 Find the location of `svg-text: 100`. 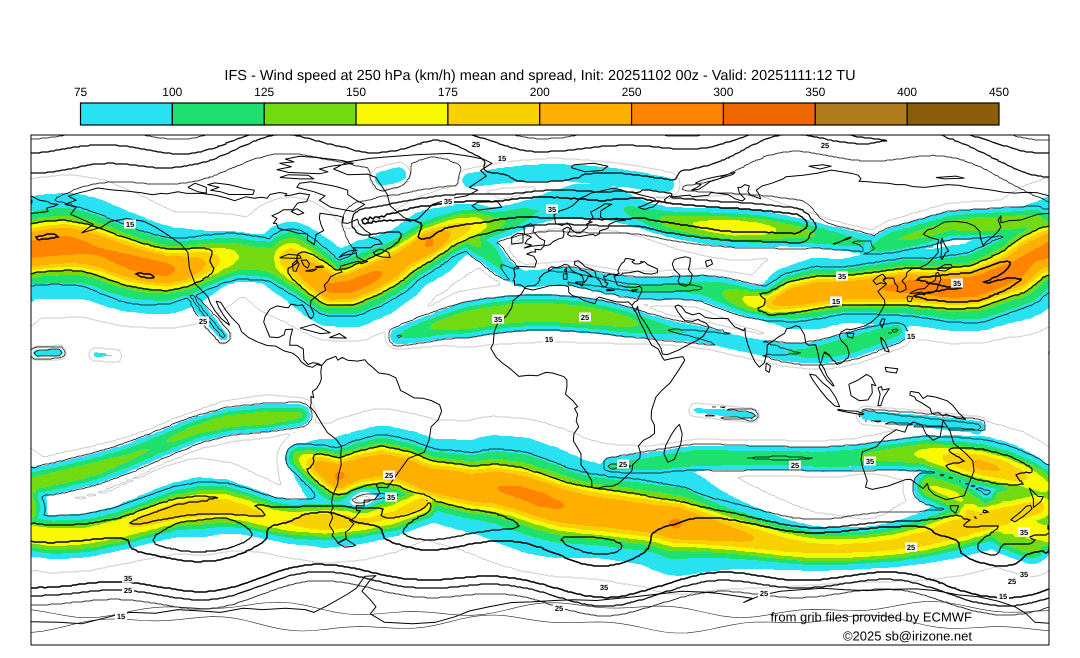

svg-text: 100 is located at coordinates (172, 92).